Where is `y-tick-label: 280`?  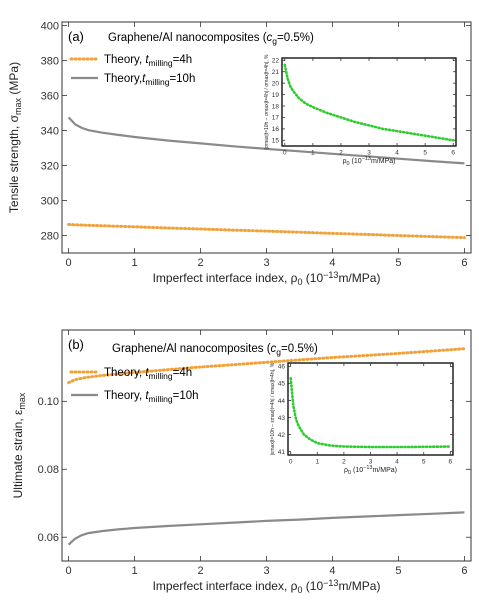 y-tick-label: 280 is located at coordinates (50, 236).